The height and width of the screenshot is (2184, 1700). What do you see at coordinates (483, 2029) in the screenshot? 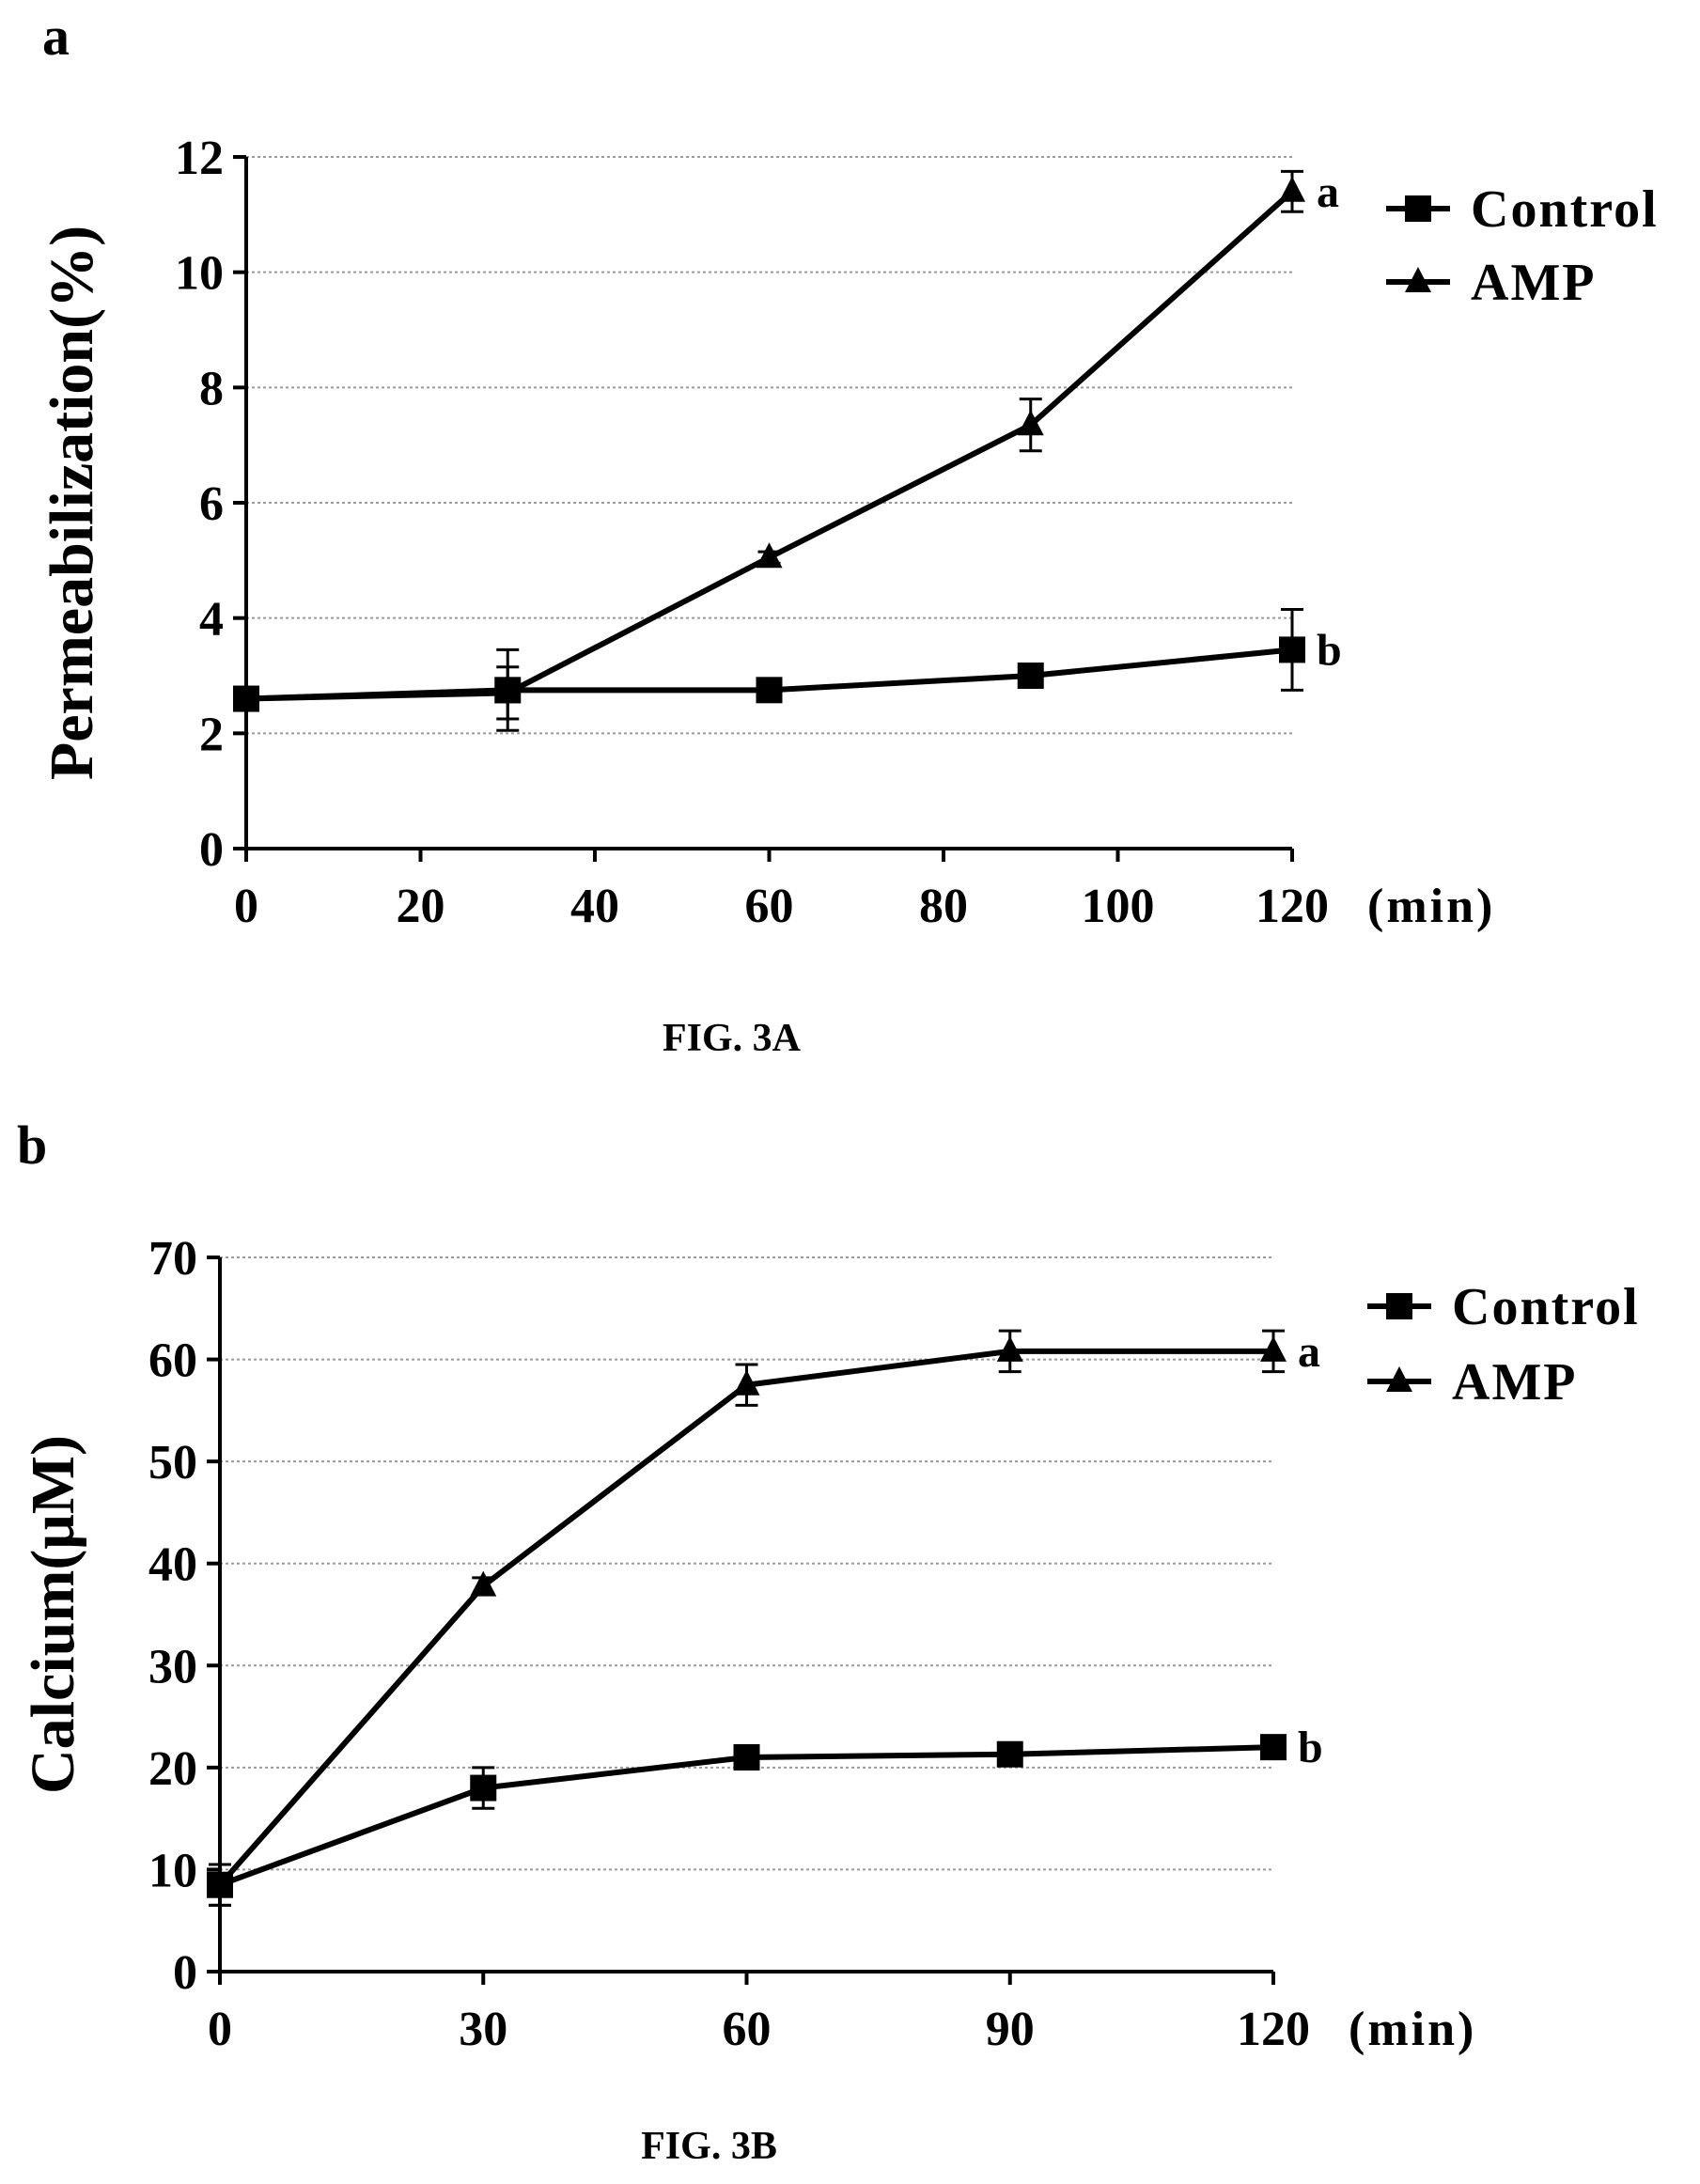
I see `x-tick-label: 30` at bounding box center [483, 2029].